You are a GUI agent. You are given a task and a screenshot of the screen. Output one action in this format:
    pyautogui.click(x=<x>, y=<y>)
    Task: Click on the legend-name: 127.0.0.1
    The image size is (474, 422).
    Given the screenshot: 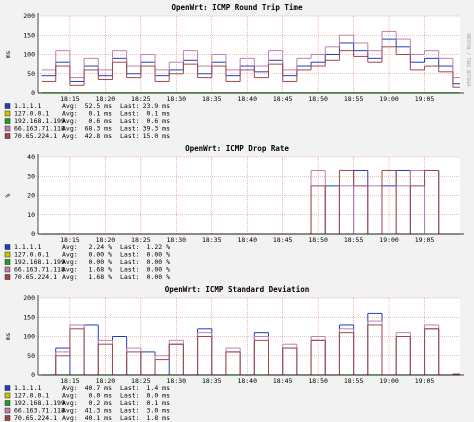 What is the action you would take?
    pyautogui.click(x=31, y=396)
    